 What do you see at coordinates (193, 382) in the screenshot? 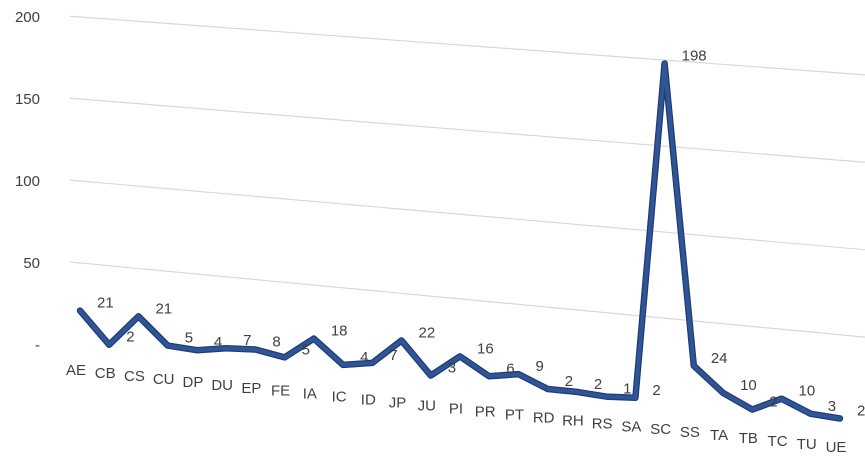
I see `x-tick-label: DP` at bounding box center [193, 382].